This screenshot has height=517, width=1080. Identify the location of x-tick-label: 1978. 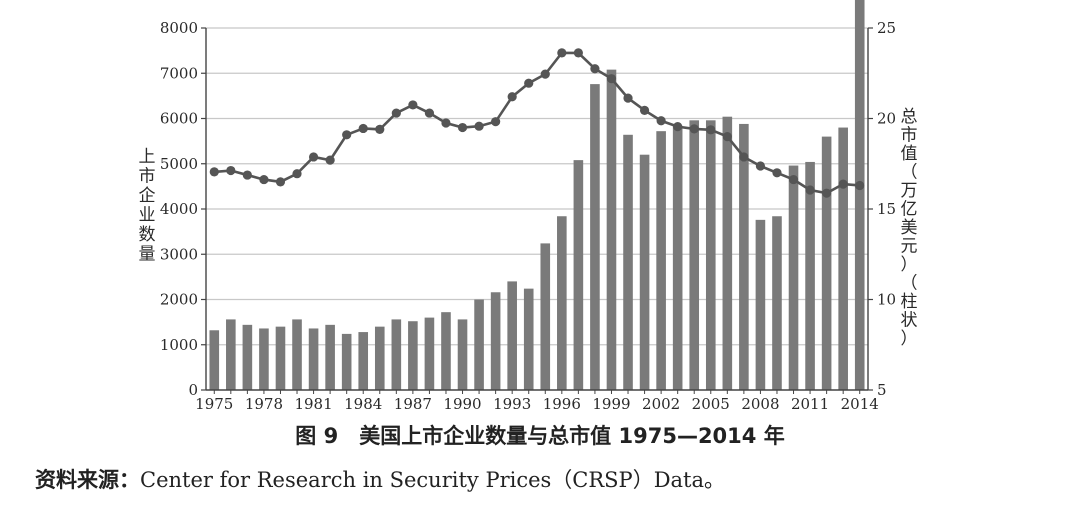
(264, 404).